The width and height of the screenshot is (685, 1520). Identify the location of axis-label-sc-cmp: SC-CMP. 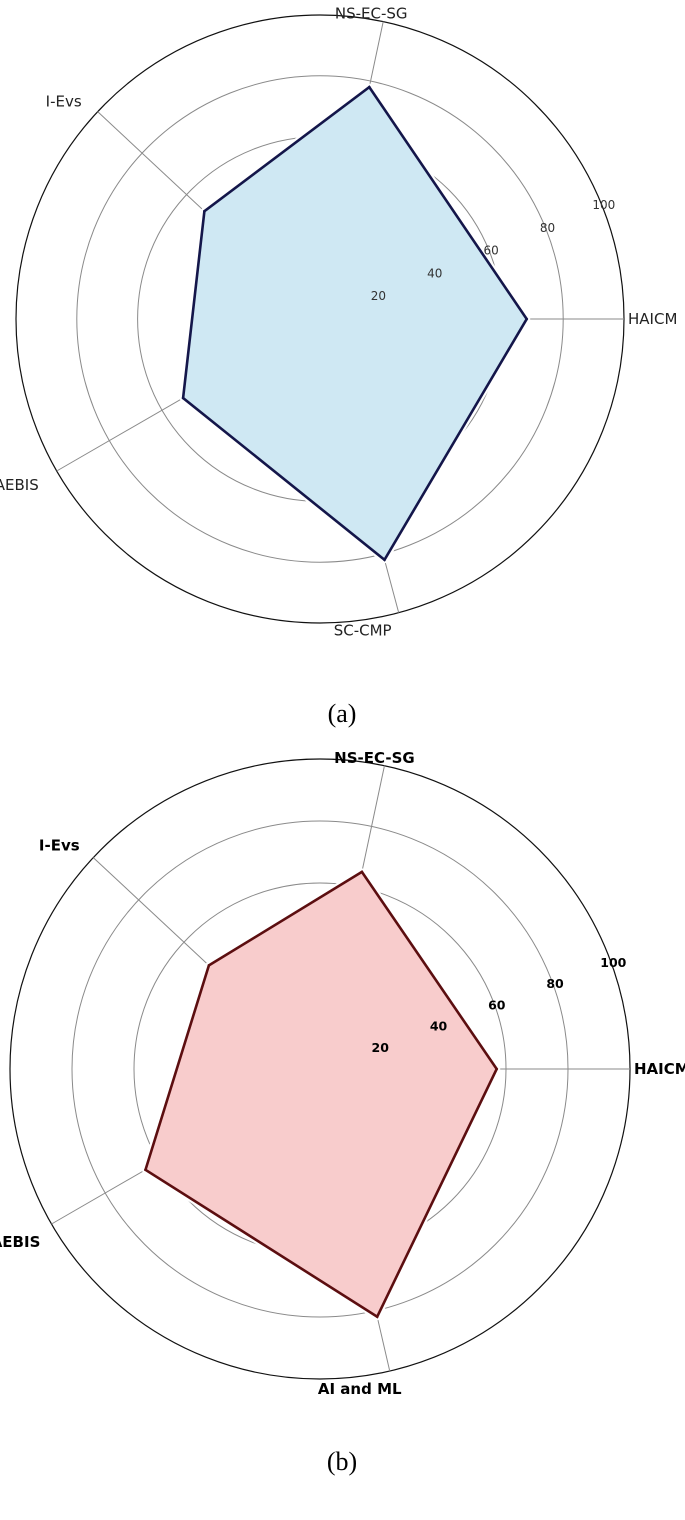
(363, 631).